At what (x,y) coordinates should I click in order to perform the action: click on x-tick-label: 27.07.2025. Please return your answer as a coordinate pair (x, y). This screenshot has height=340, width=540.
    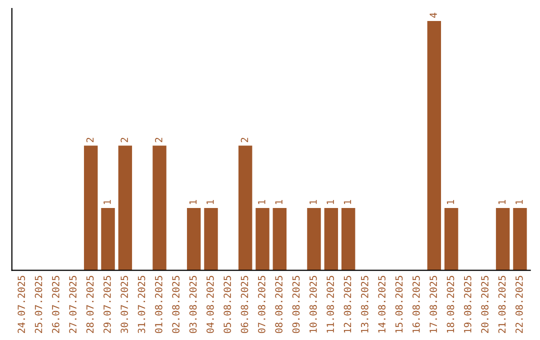
    Looking at the image, I should click on (73, 304).